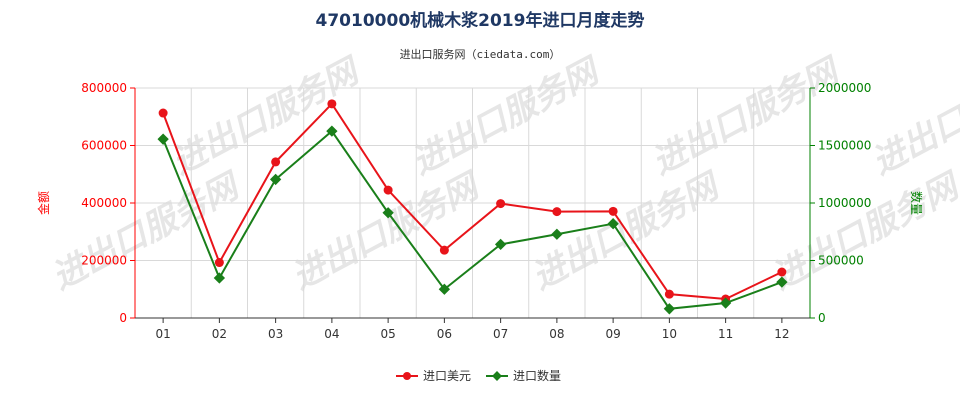 The width and height of the screenshot is (960, 400). Describe the element at coordinates (844, 203) in the screenshot. I see `right-tick-label: 1000000` at that location.